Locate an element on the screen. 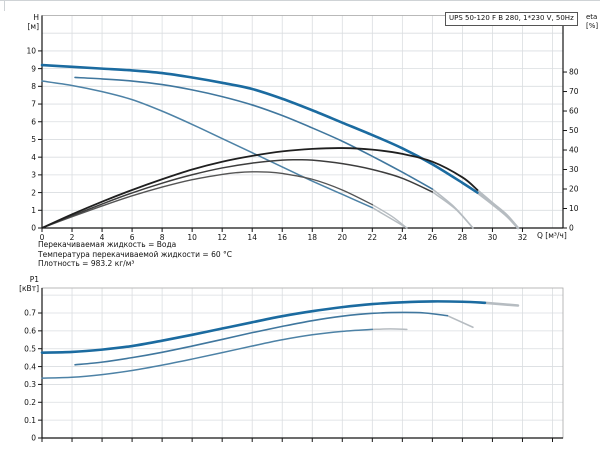 The height and width of the screenshot is (450, 600). svg-text: 16 is located at coordinates (282, 237).